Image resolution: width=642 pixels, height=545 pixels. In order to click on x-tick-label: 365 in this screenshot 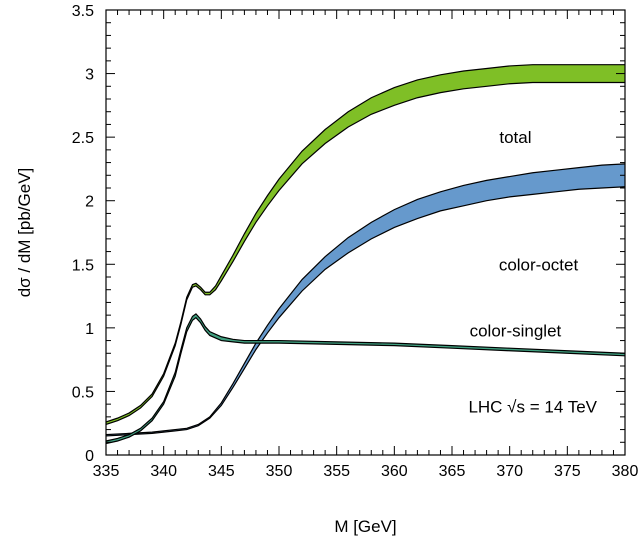, I will do `click(452, 471)`.